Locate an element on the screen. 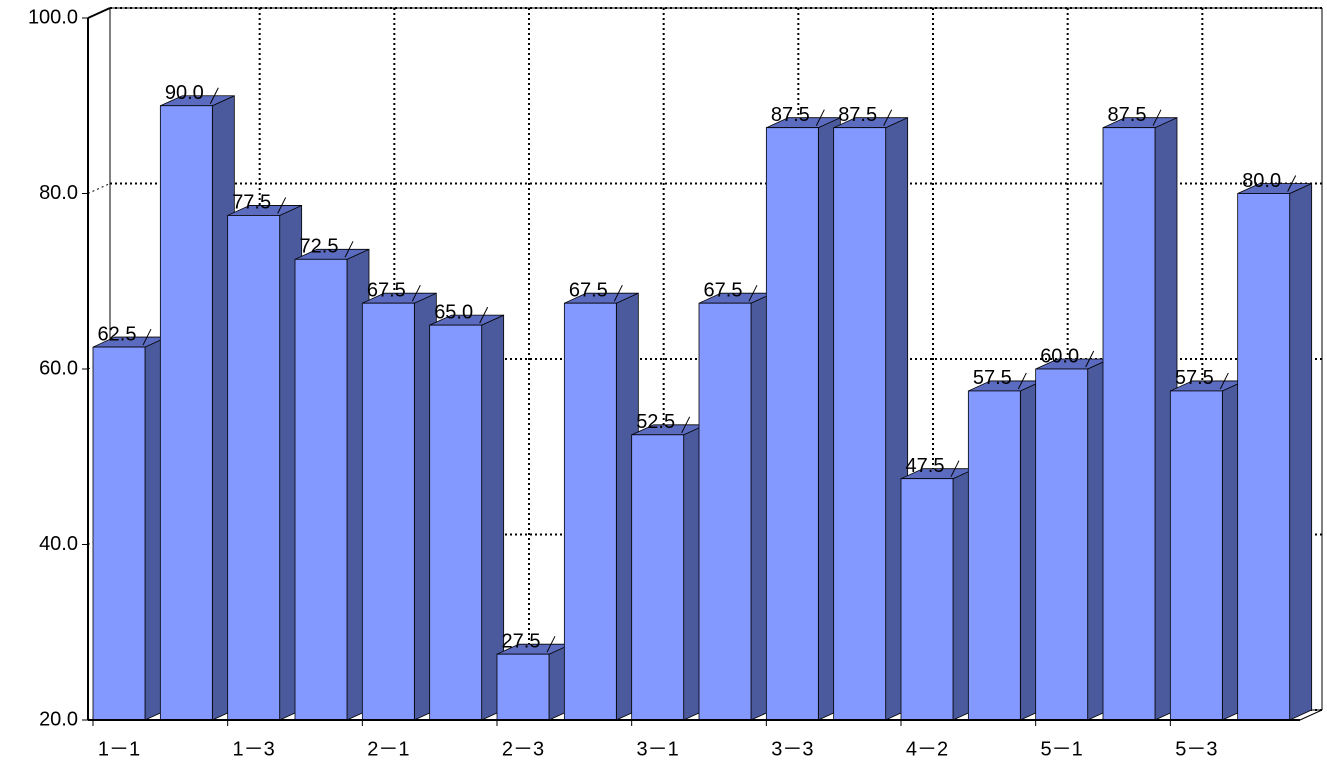  floor-right is located at coordinates (1311, 715).